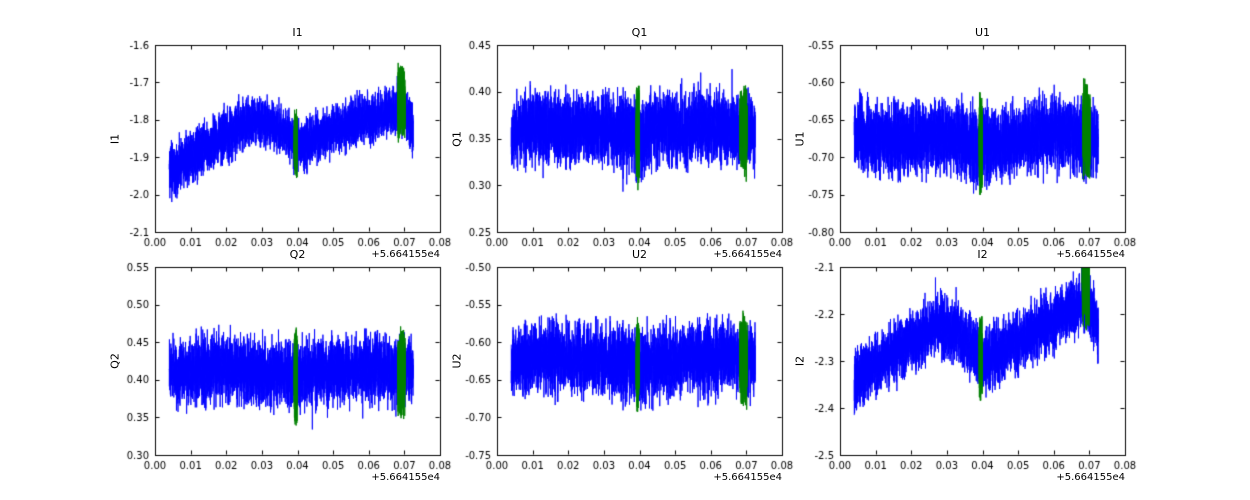 The height and width of the screenshot is (500, 1250). Describe the element at coordinates (800, 138) in the screenshot. I see `y-axis-label-u1: U1` at that location.